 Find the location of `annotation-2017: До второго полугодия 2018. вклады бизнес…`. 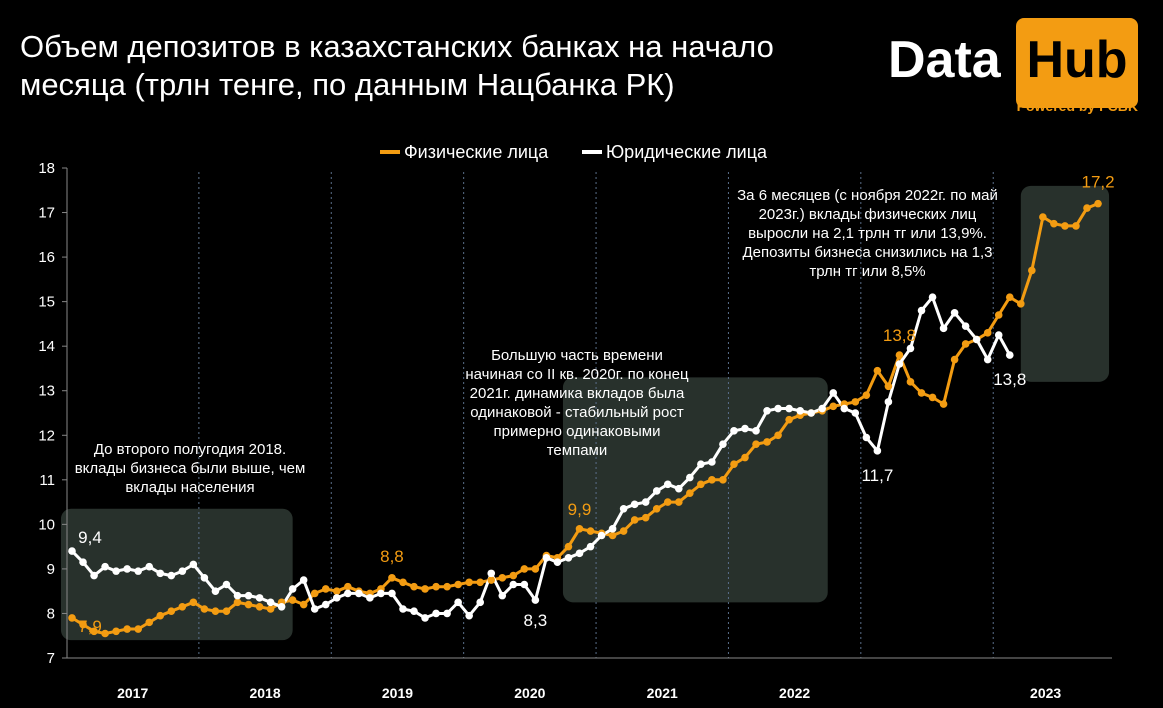

annotation-2017: До второго полугодия 2018. вклады бизнес… is located at coordinates (190, 468).